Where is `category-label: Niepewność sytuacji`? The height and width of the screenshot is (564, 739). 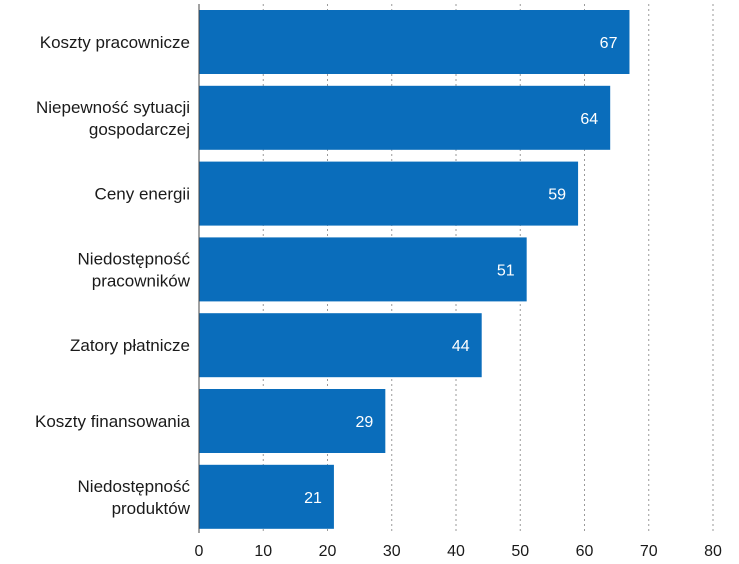 category-label: Niepewność sytuacji is located at coordinates (113, 107).